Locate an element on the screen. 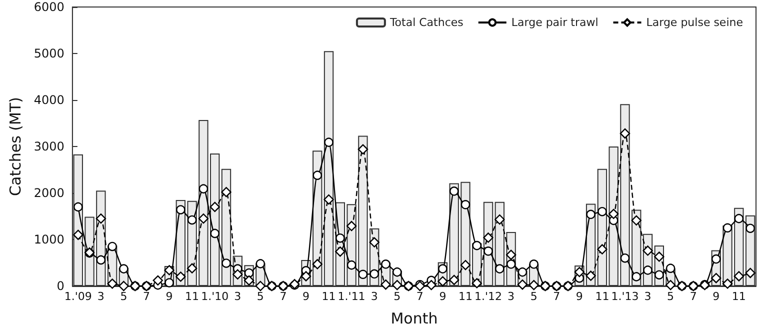 This screenshot has width=760, height=331. x-axis-title: Month is located at coordinates (414, 319).